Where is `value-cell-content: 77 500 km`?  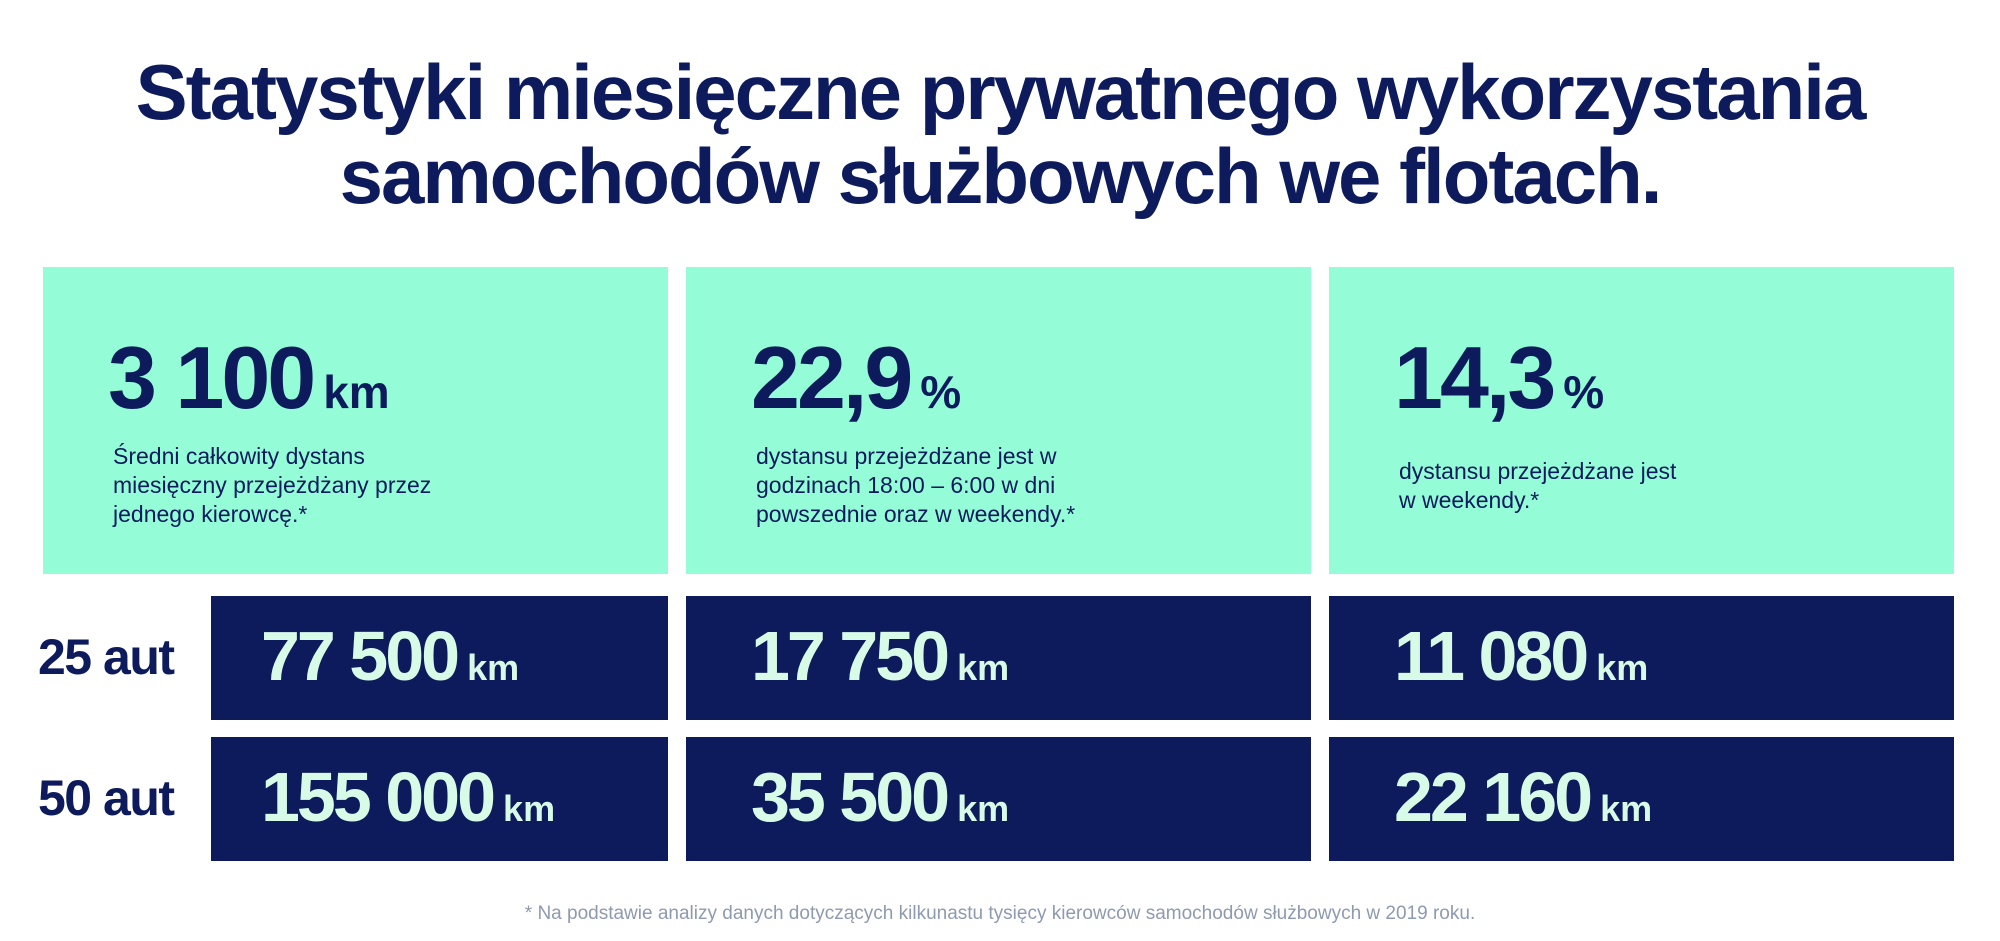
value-cell-content: 77 500 km is located at coordinates (390, 656).